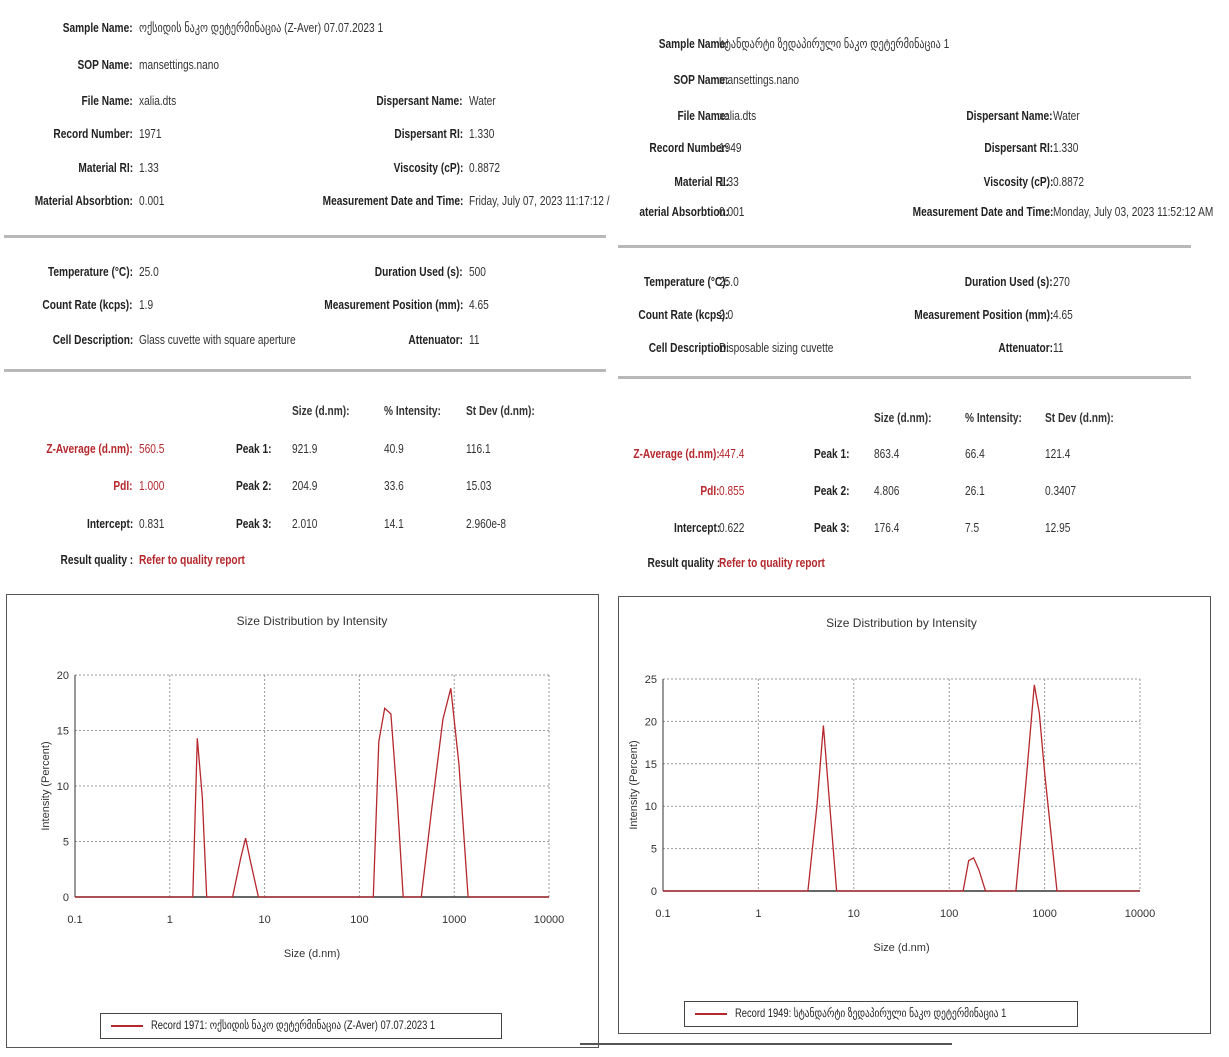 The image size is (1229, 1057). I want to click on dispersant-name-value: Water, so click(1066, 115).